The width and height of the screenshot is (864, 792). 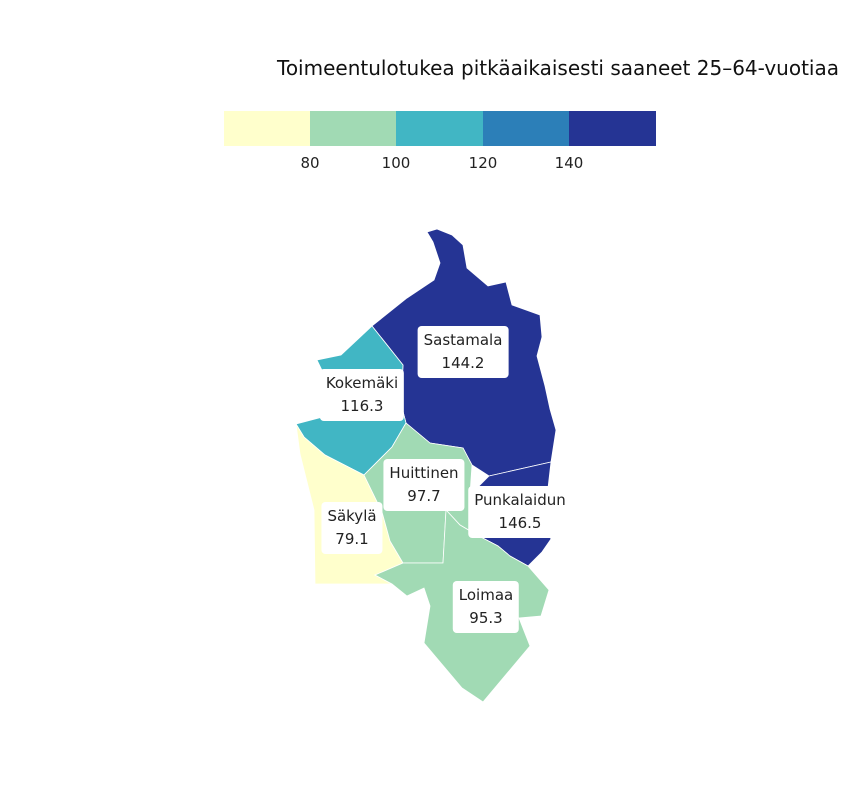 I want to click on legend-tick: 100, so click(x=396, y=163).